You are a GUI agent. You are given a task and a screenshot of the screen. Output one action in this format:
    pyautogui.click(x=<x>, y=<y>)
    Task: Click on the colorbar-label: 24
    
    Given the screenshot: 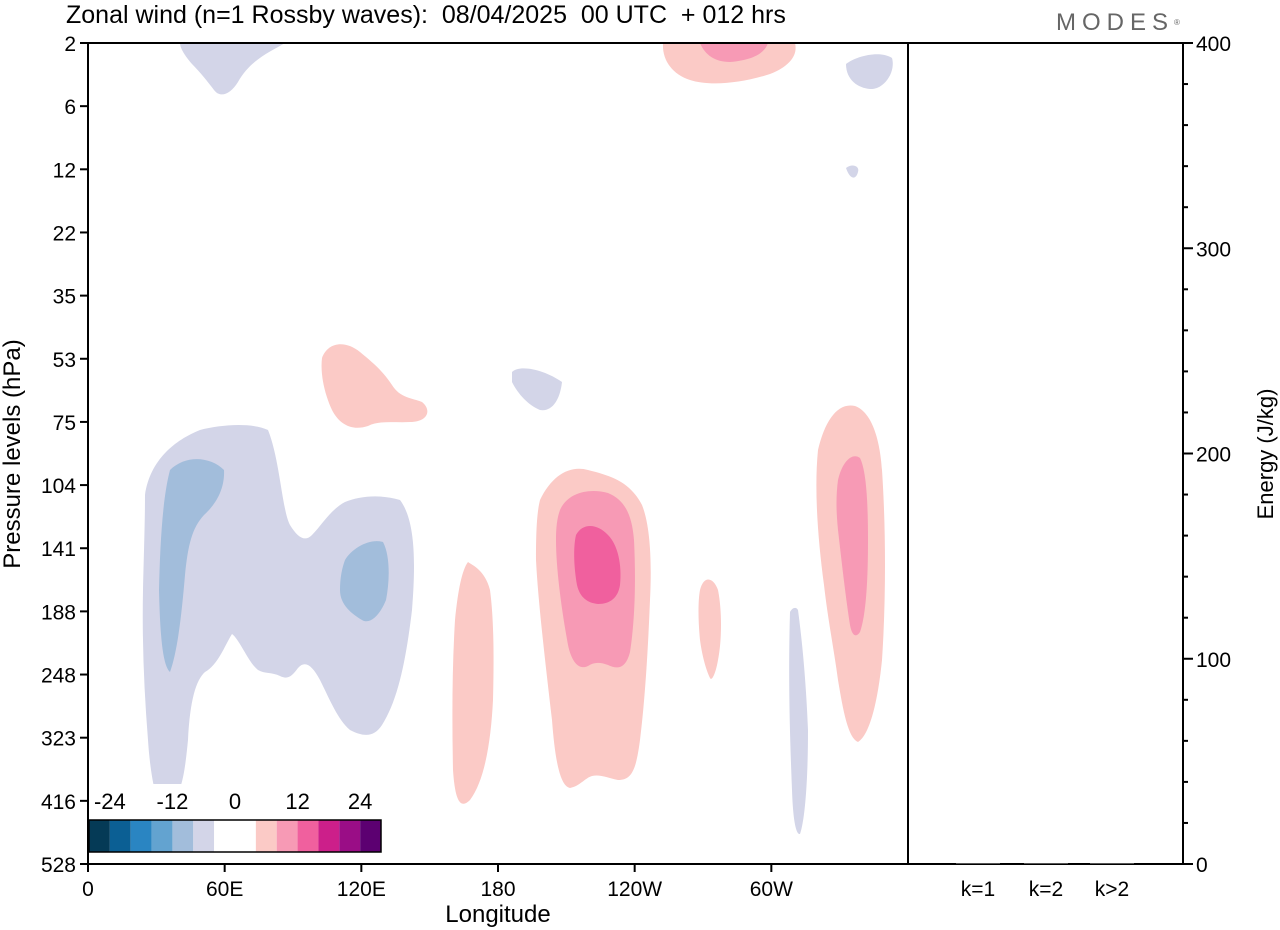 What is the action you would take?
    pyautogui.click(x=360, y=801)
    